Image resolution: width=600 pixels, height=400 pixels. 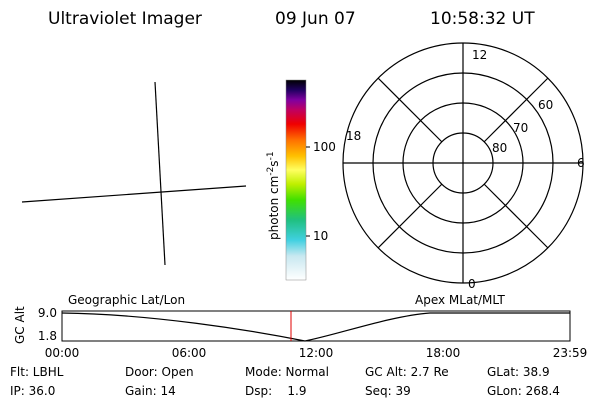 What do you see at coordinates (62, 353) in the screenshot?
I see `orbit-x-tick: 00:00` at bounding box center [62, 353].